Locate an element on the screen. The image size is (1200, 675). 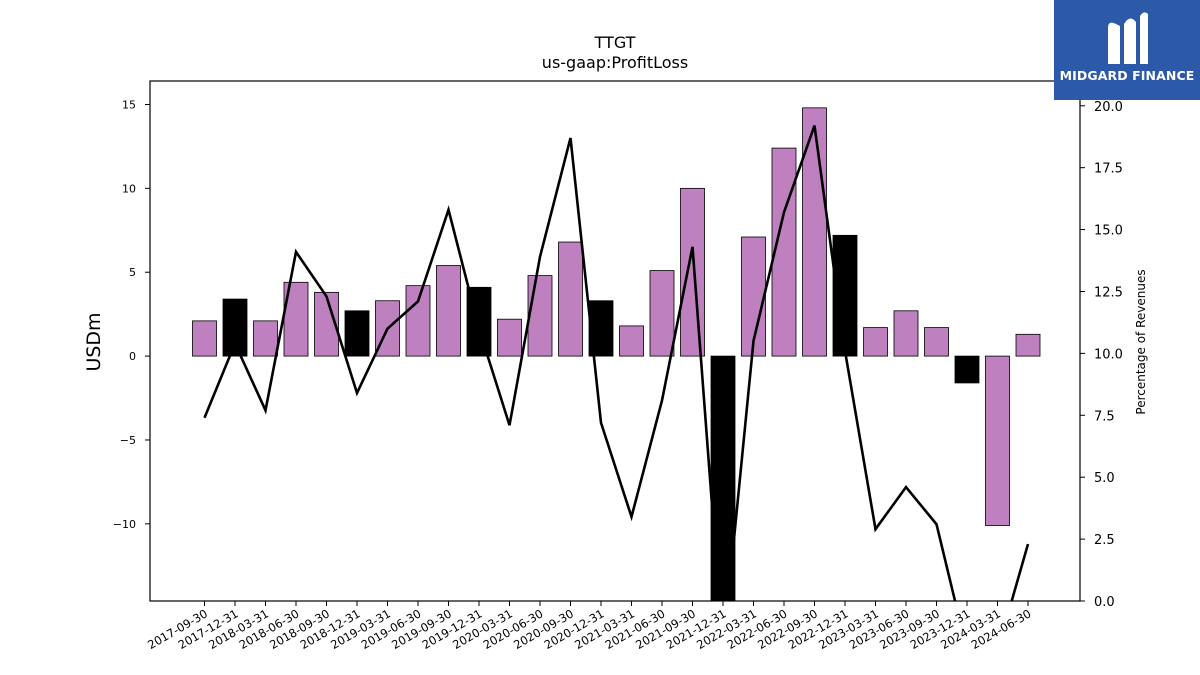
y-tick-label: 10 is located at coordinates (129, 188).